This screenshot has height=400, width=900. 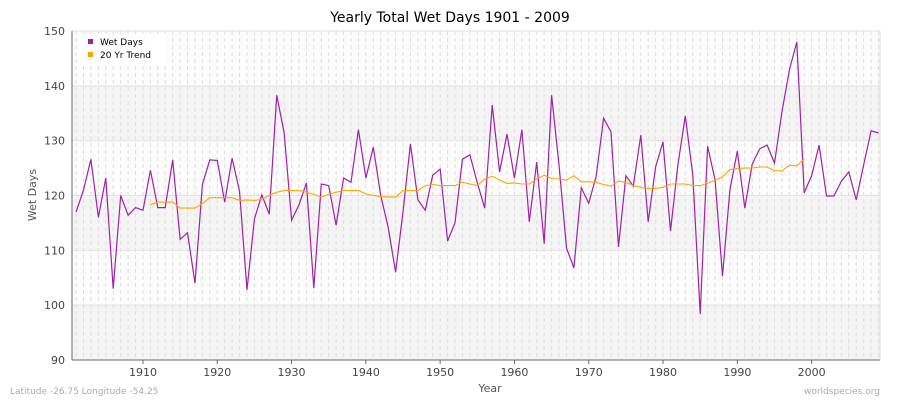 I want to click on legend-swatch-trend, so click(x=90, y=54).